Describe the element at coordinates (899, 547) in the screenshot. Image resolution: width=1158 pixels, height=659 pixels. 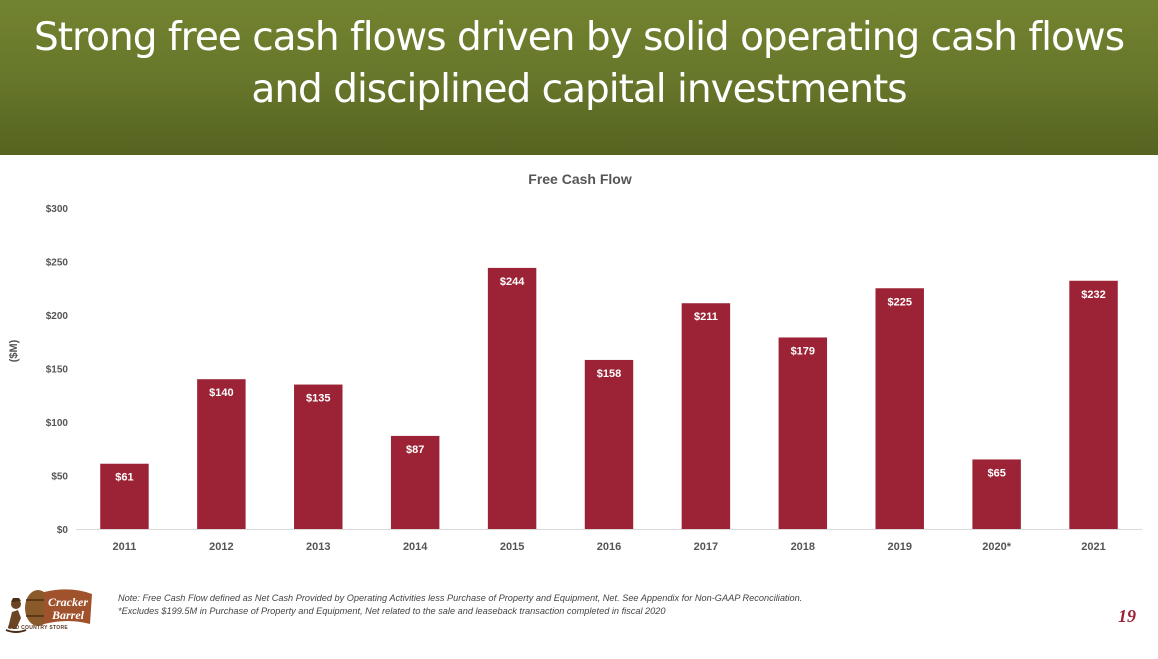
I see `x-tick-label: 2019` at that location.